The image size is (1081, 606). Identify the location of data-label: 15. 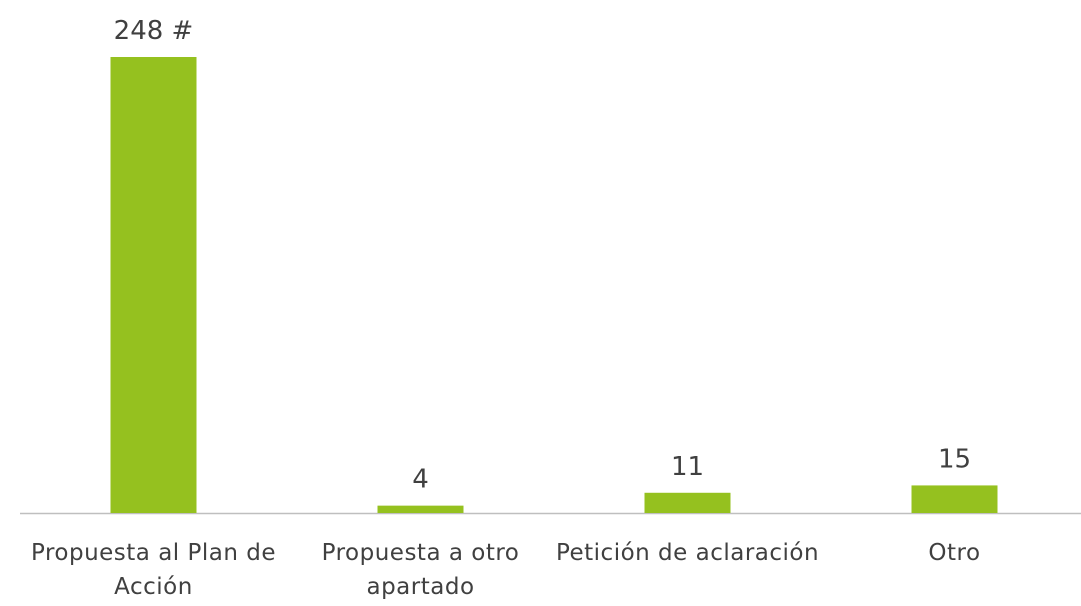
(954, 459).